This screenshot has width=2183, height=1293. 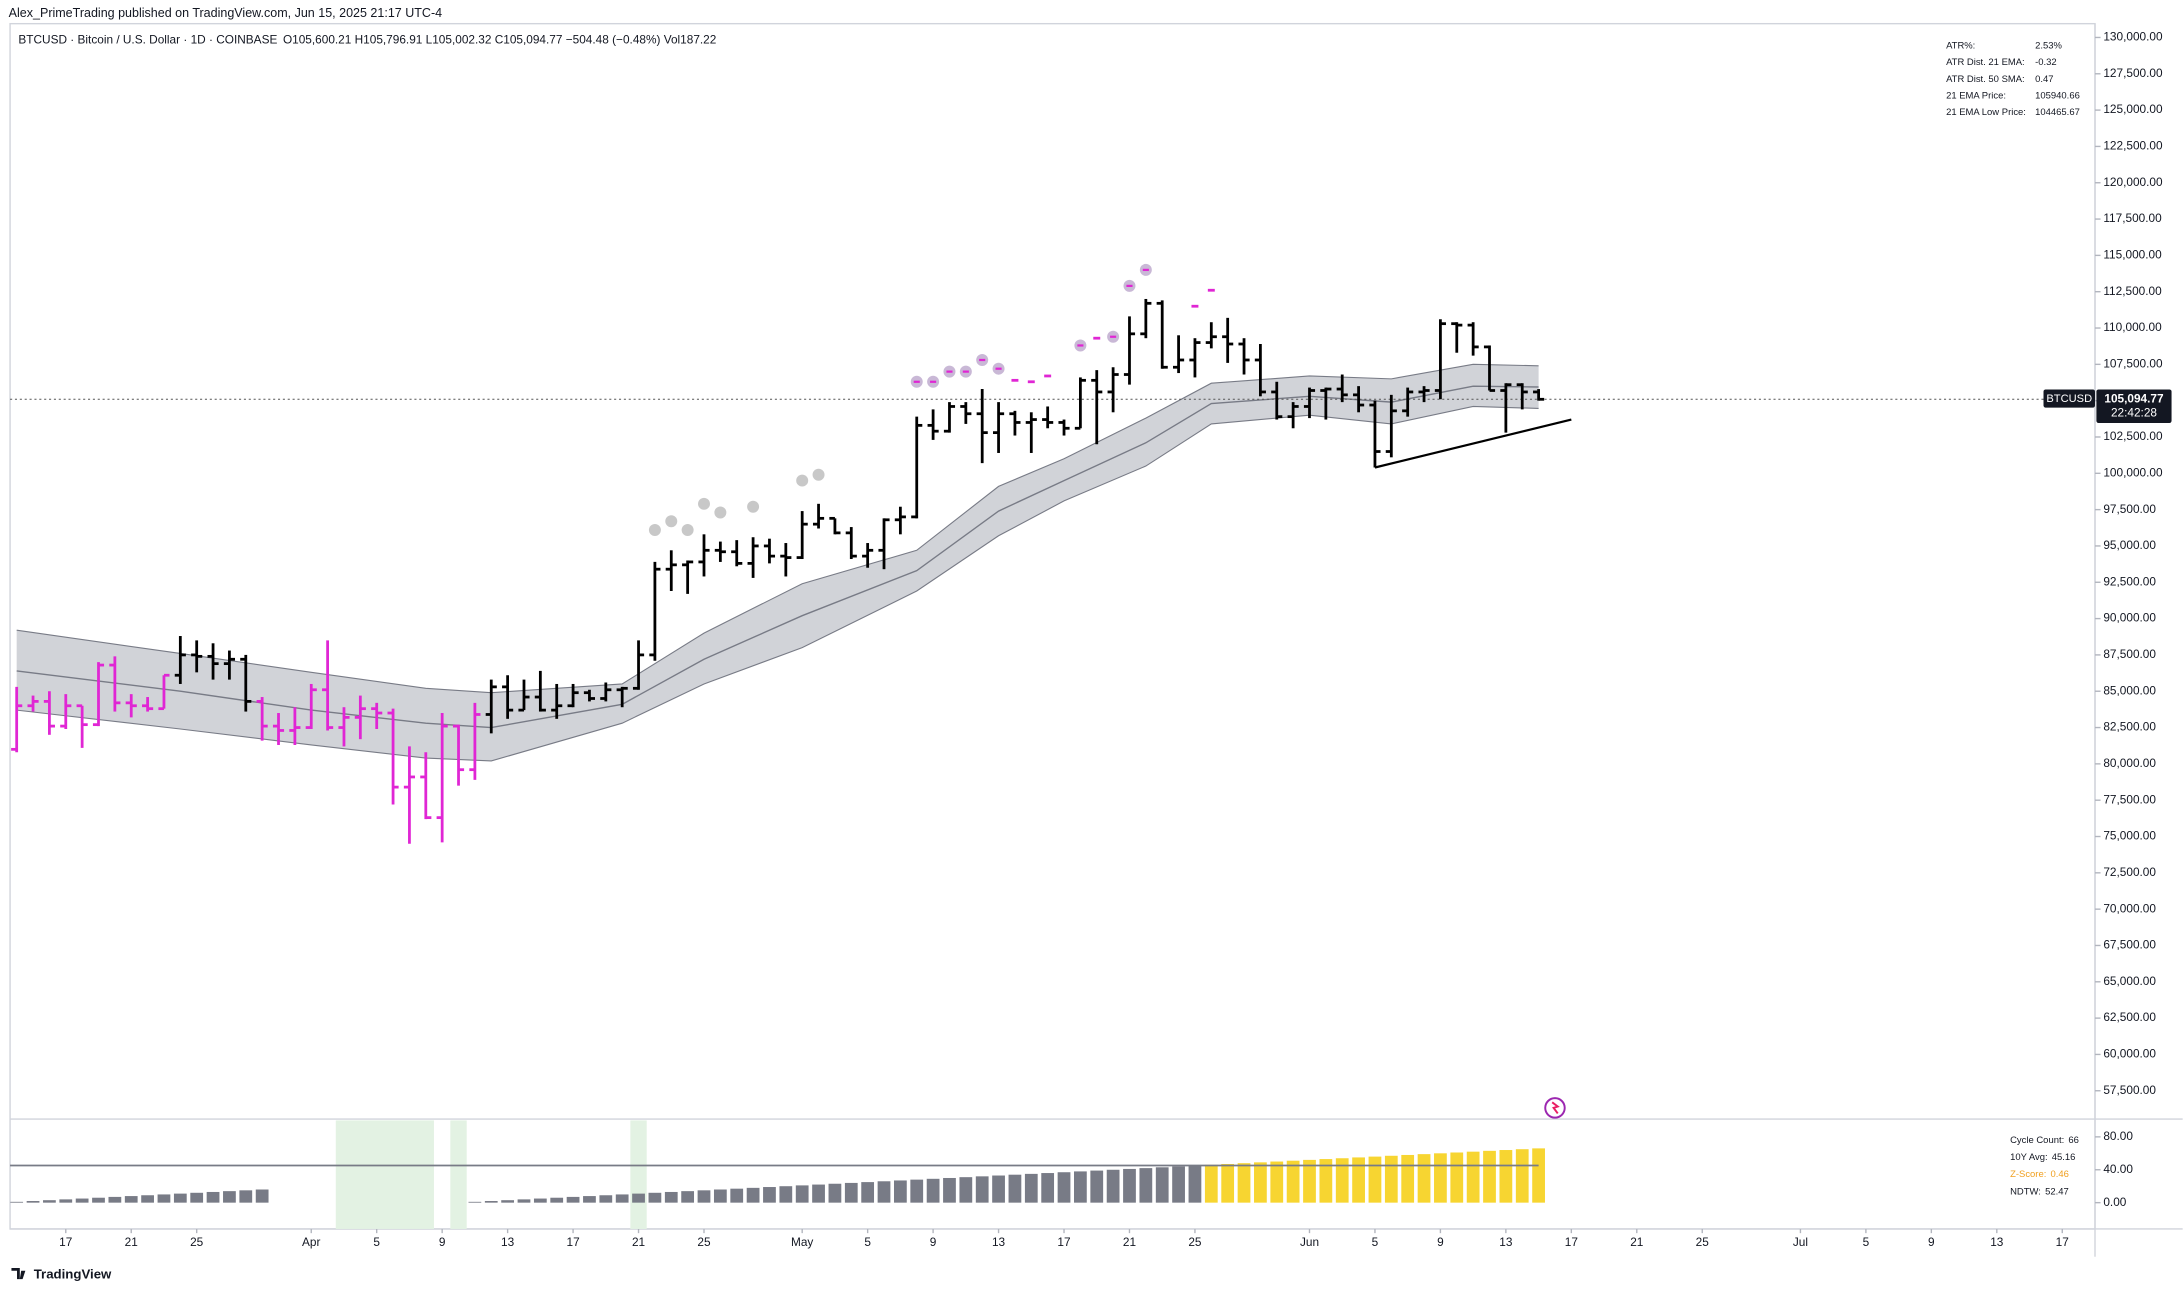 I want to click on stats-label: ATR%:, so click(x=1960, y=45).